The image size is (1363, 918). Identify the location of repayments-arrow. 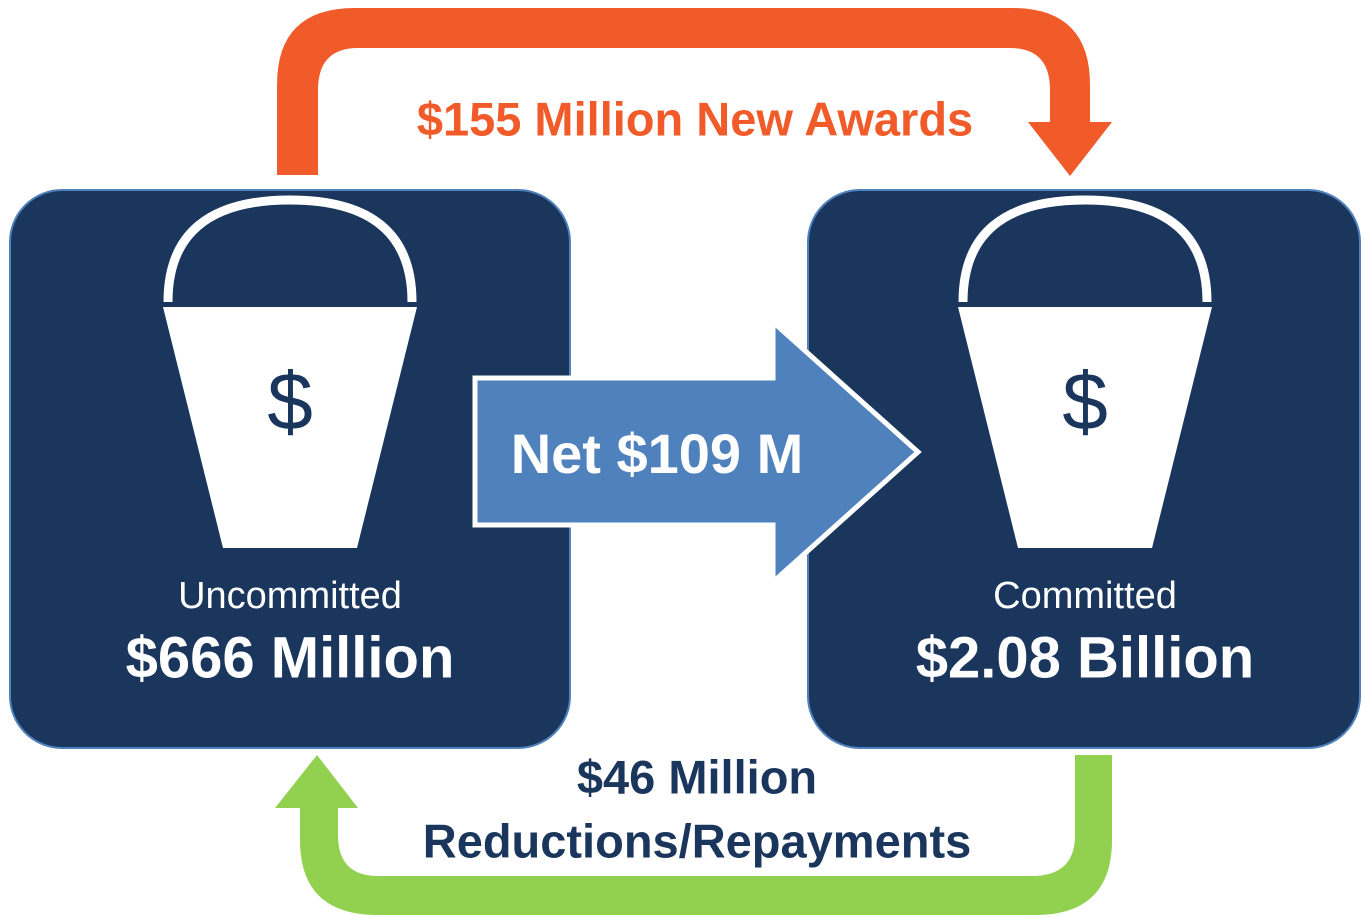
(693, 835).